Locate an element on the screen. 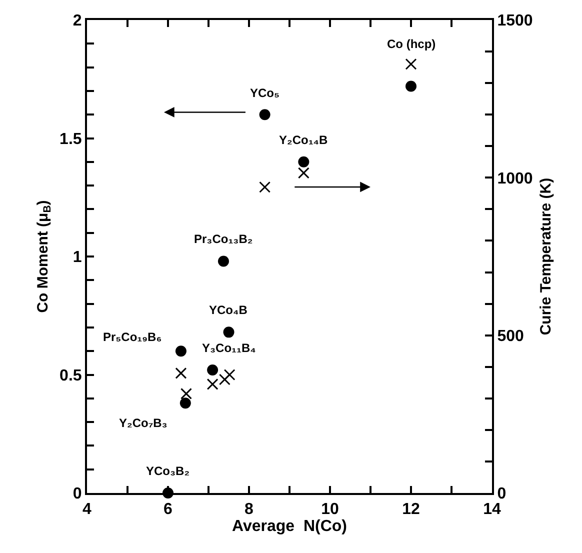 This screenshot has width=582, height=553. x-tick-label: 12 is located at coordinates (411, 509).